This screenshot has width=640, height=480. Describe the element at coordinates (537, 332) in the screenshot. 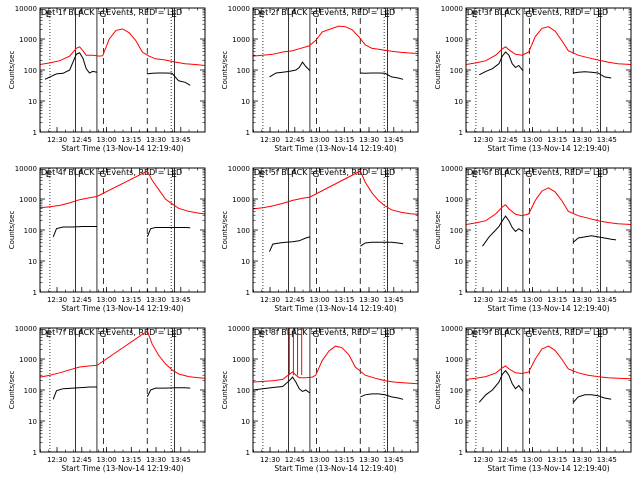

I see `panel-title: Det 9f BLACK = Events, RED = LLD` at that location.